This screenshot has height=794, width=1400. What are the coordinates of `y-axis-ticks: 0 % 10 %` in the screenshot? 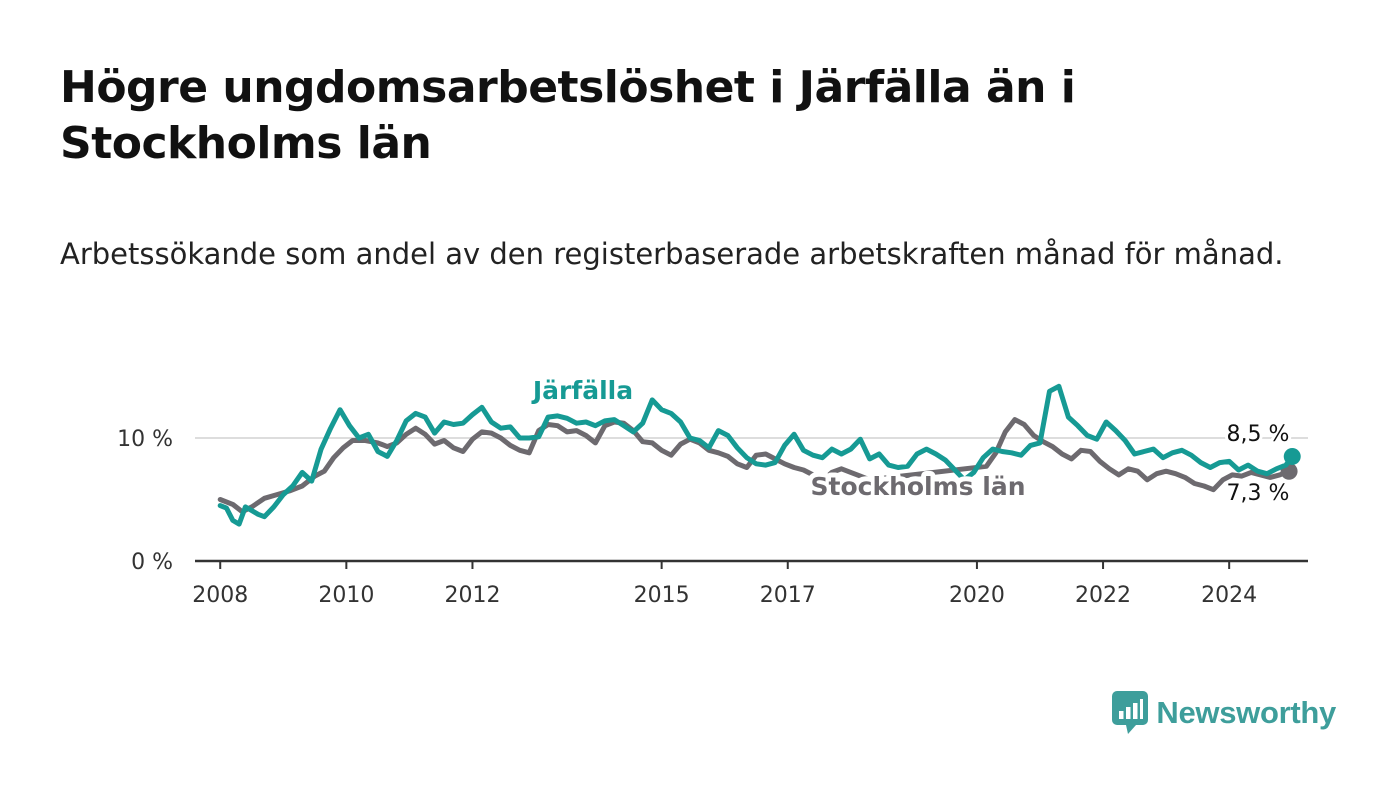 It's located at (145, 501).